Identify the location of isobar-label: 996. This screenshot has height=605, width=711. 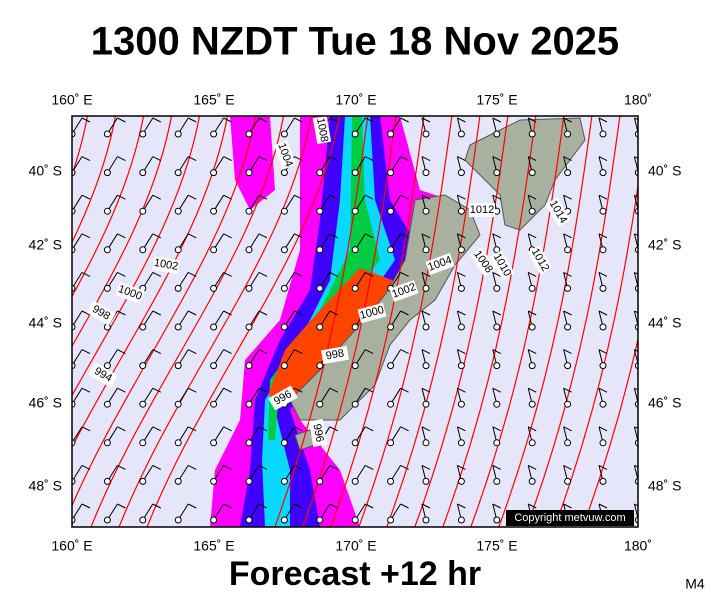
(283, 398).